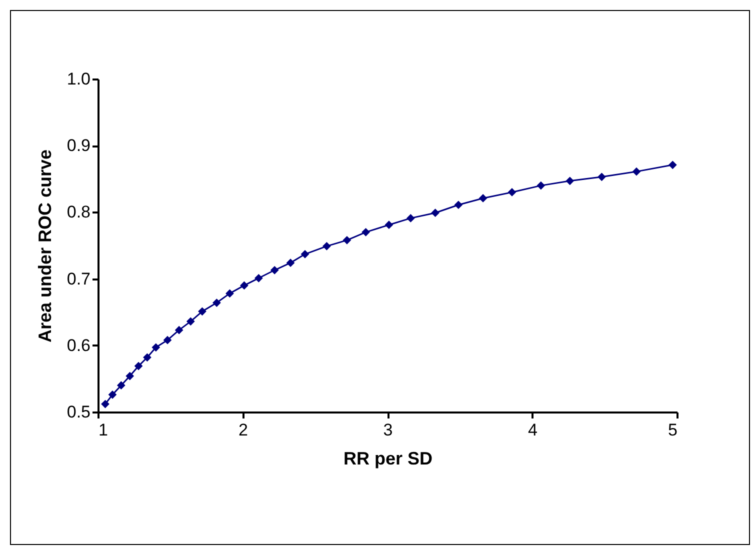  What do you see at coordinates (243, 430) in the screenshot?
I see `x-tick-label: 2` at bounding box center [243, 430].